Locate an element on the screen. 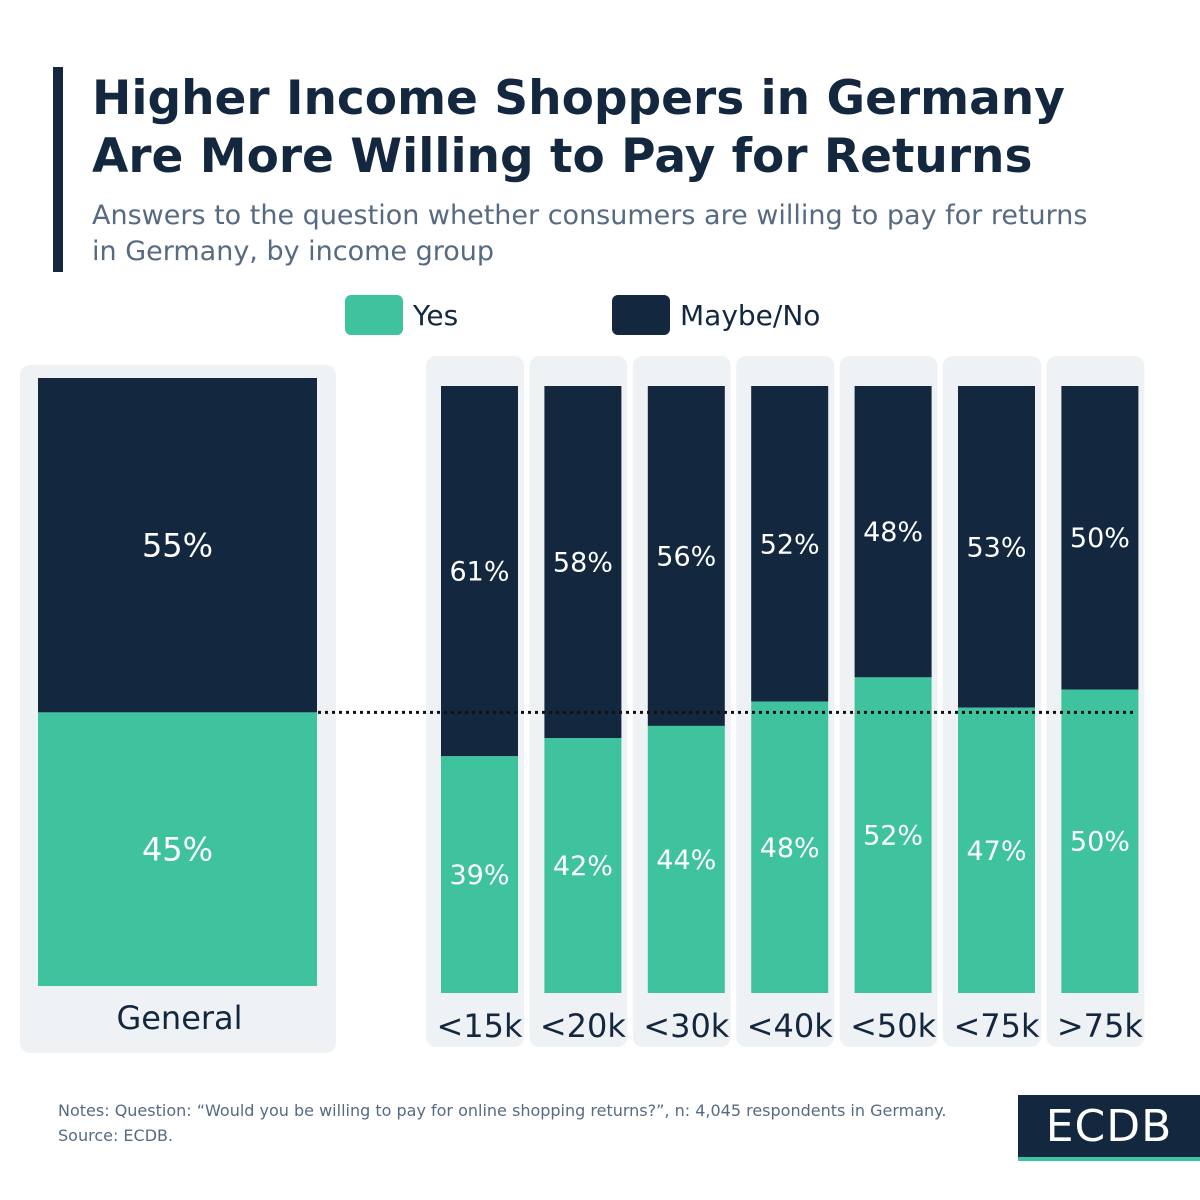 The width and height of the screenshot is (1200, 1200). bar-maybe-no-lt-75k is located at coordinates (996, 547).